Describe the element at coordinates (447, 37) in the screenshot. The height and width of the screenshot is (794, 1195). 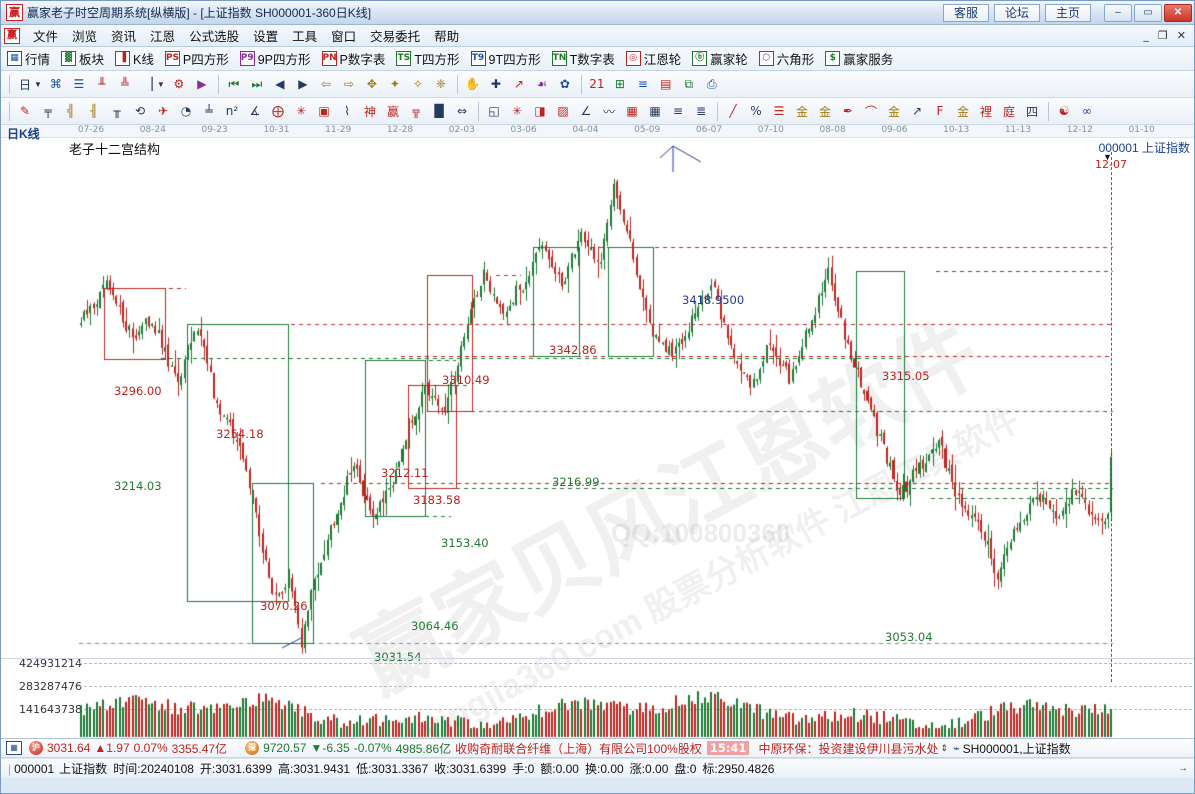
I see `menu-help: 帮助` at that location.